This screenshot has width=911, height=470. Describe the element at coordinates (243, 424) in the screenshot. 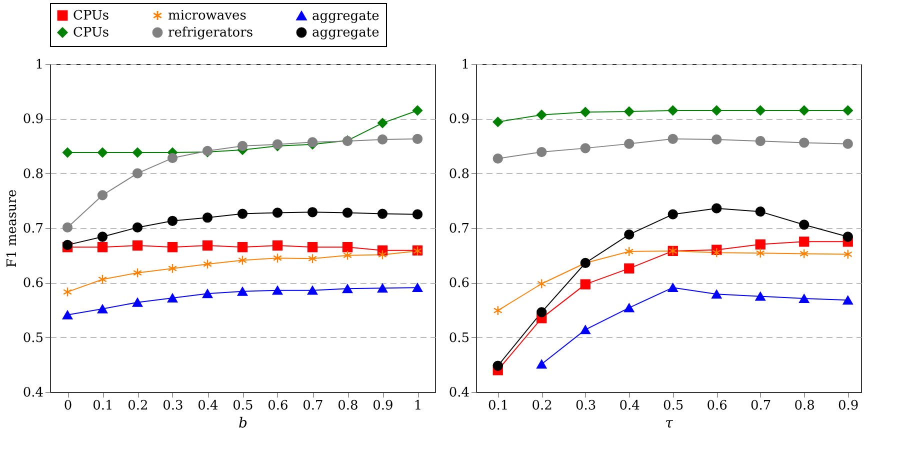

I see `x-axis-title: b` at that location.